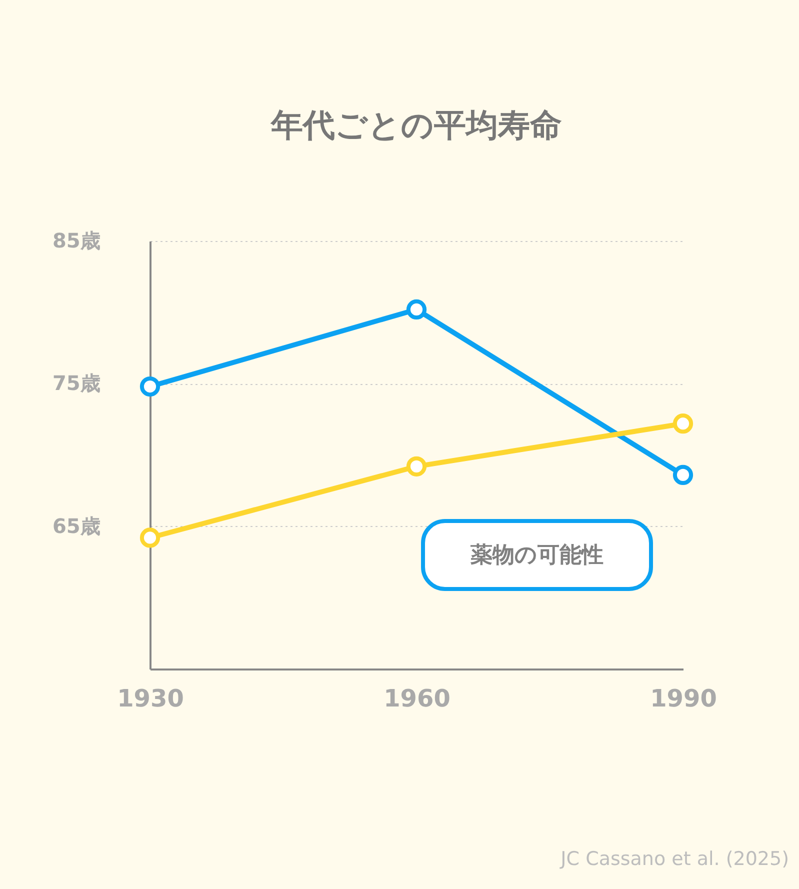  What do you see at coordinates (416, 125) in the screenshot?
I see `chart-title: 年代ごとの平均寿命` at bounding box center [416, 125].